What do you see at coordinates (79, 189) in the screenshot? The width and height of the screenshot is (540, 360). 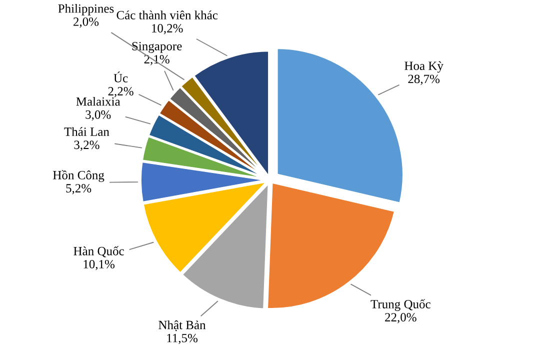 I see `data-label: 5,2%` at bounding box center [79, 189].